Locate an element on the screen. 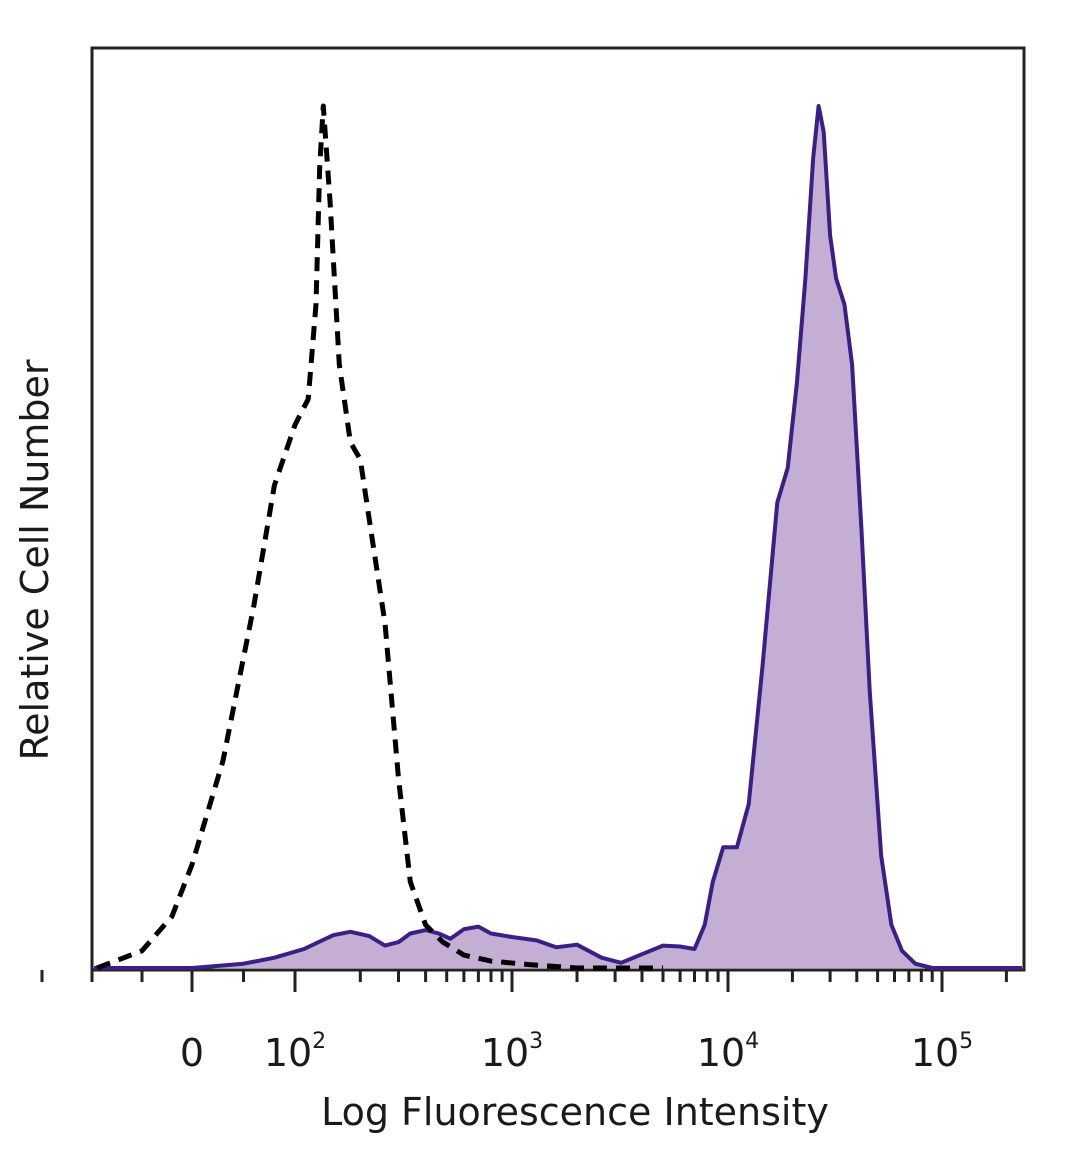  x-tick-label: 105 is located at coordinates (942, 1052).